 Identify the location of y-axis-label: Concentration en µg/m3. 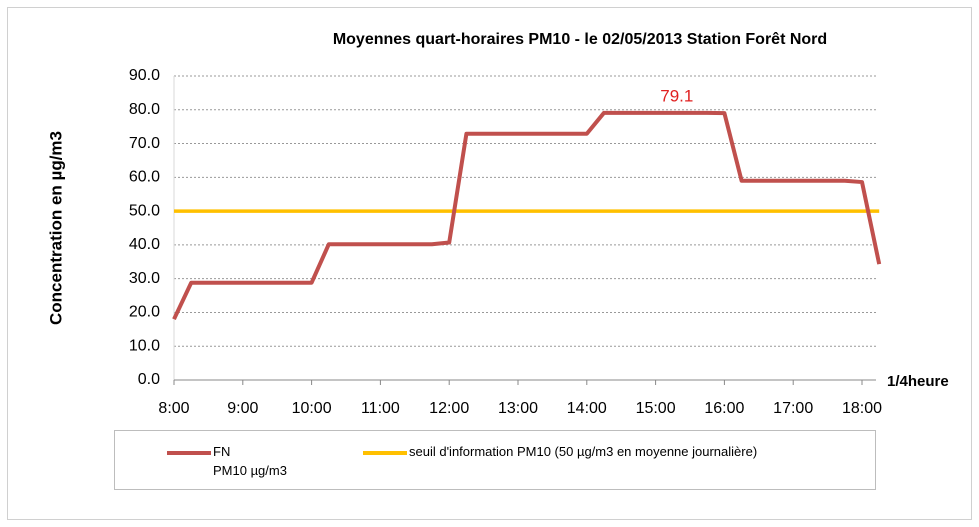
(55, 228).